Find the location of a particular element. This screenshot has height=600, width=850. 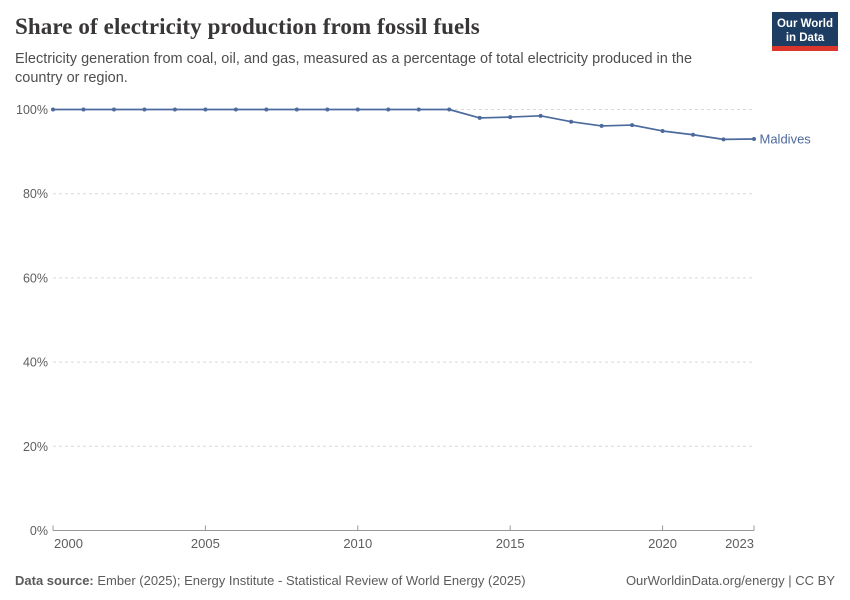

entity-label: Maldives is located at coordinates (786, 138).